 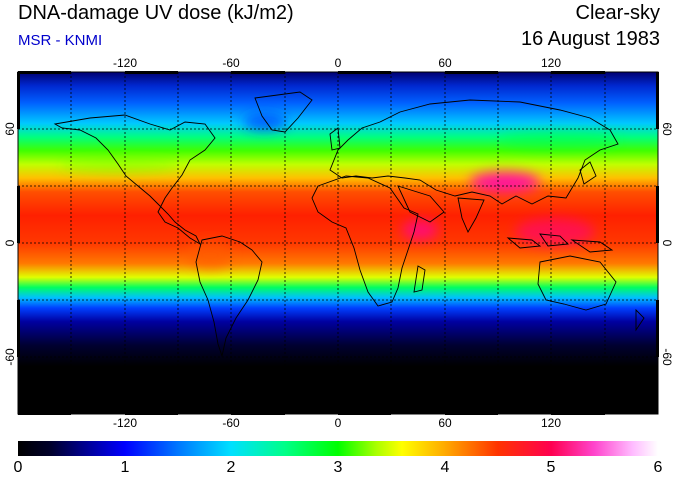 I want to click on lon-label-bottom: 60, so click(x=445, y=423).